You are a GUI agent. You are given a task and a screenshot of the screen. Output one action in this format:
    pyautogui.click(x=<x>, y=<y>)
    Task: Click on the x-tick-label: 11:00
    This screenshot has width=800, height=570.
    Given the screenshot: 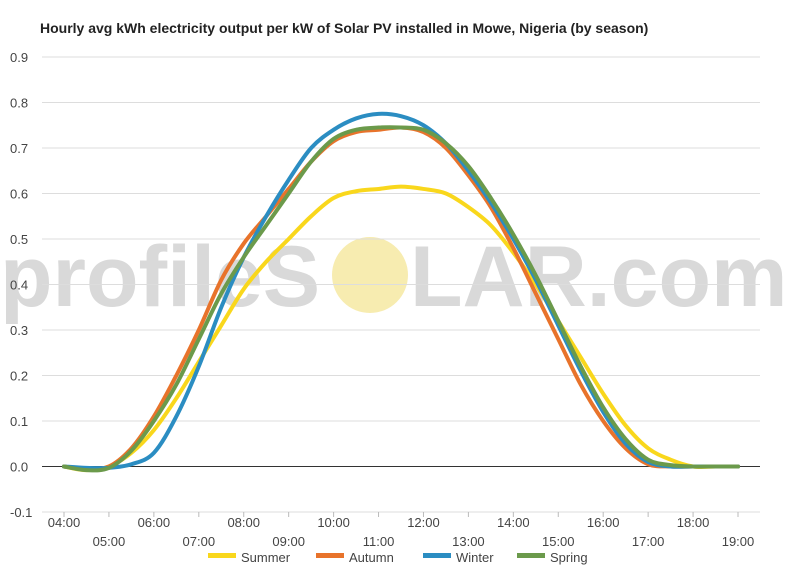 What is the action you would take?
    pyautogui.click(x=379, y=541)
    